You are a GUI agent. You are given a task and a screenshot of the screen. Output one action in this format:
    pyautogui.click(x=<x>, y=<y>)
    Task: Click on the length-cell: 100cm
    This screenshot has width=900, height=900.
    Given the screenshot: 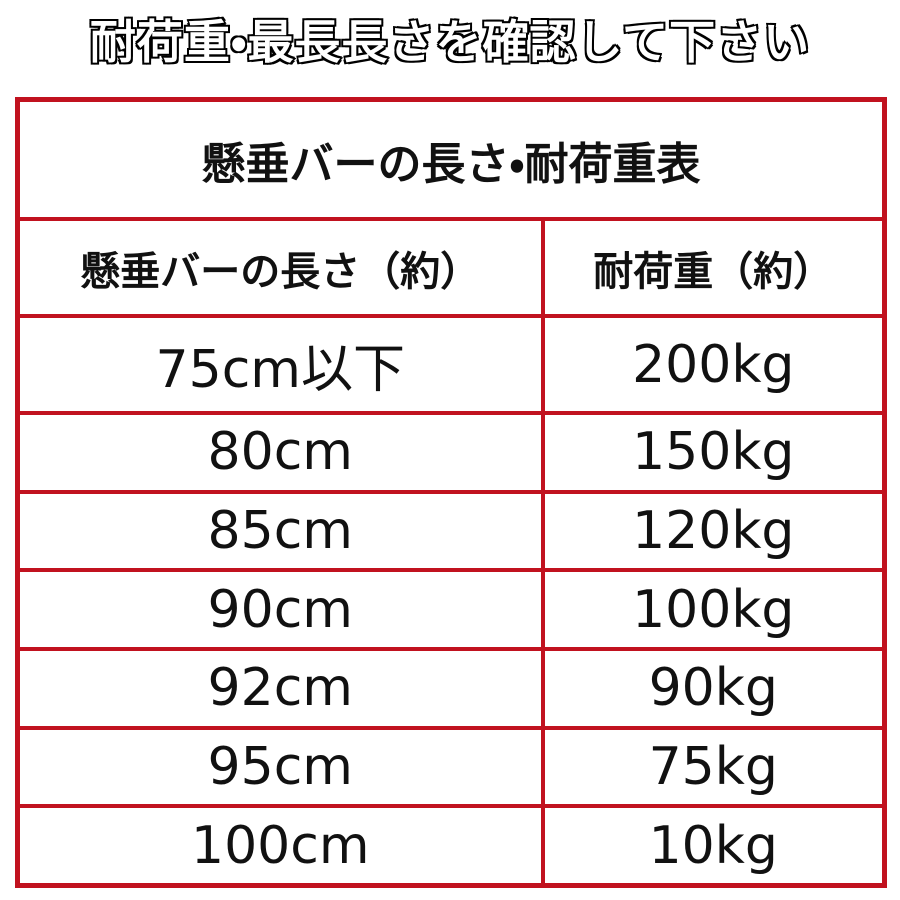 What is the action you would take?
    pyautogui.click(x=280, y=846)
    